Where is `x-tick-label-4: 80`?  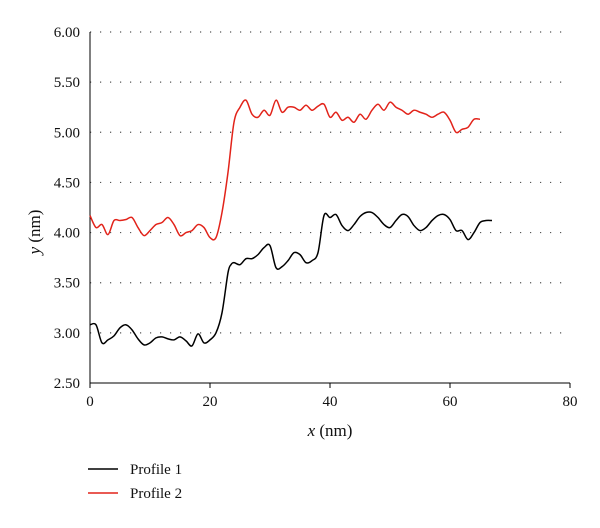
x-tick-label-4: 80 is located at coordinates (570, 402).